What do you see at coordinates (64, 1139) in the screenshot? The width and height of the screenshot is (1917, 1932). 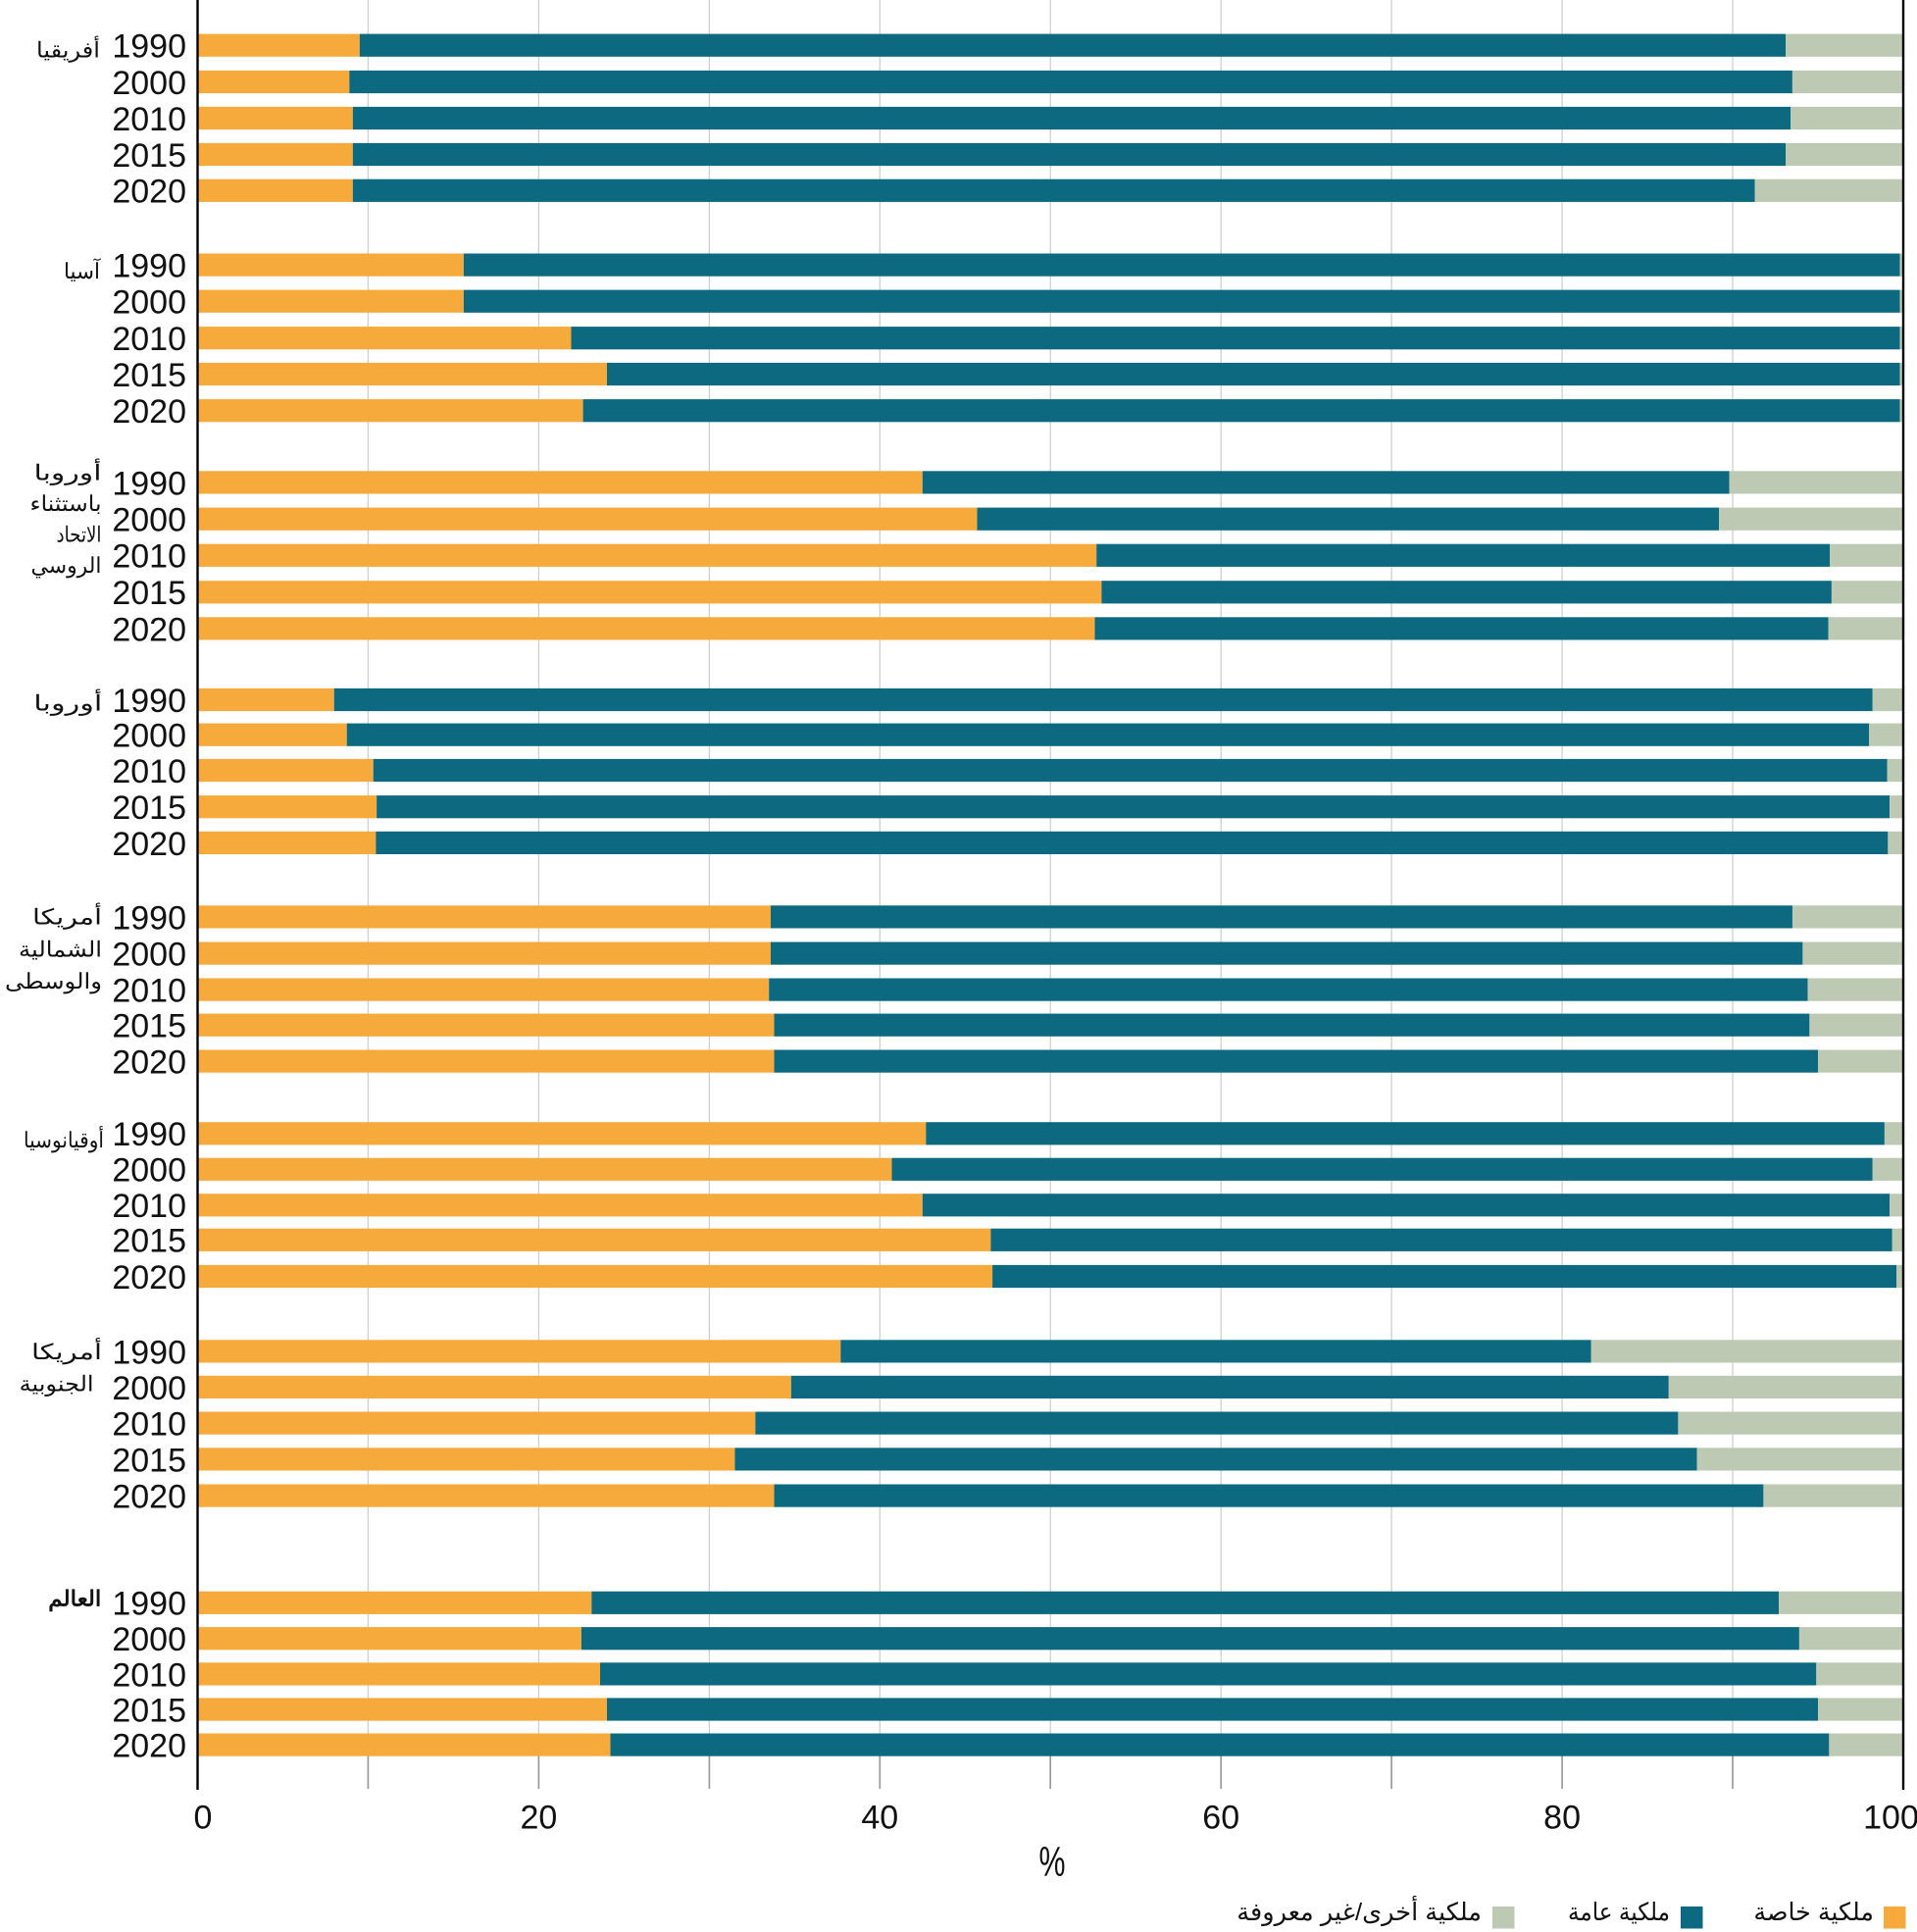 I see `svg-text: أوقيانوسيا` at bounding box center [64, 1139].